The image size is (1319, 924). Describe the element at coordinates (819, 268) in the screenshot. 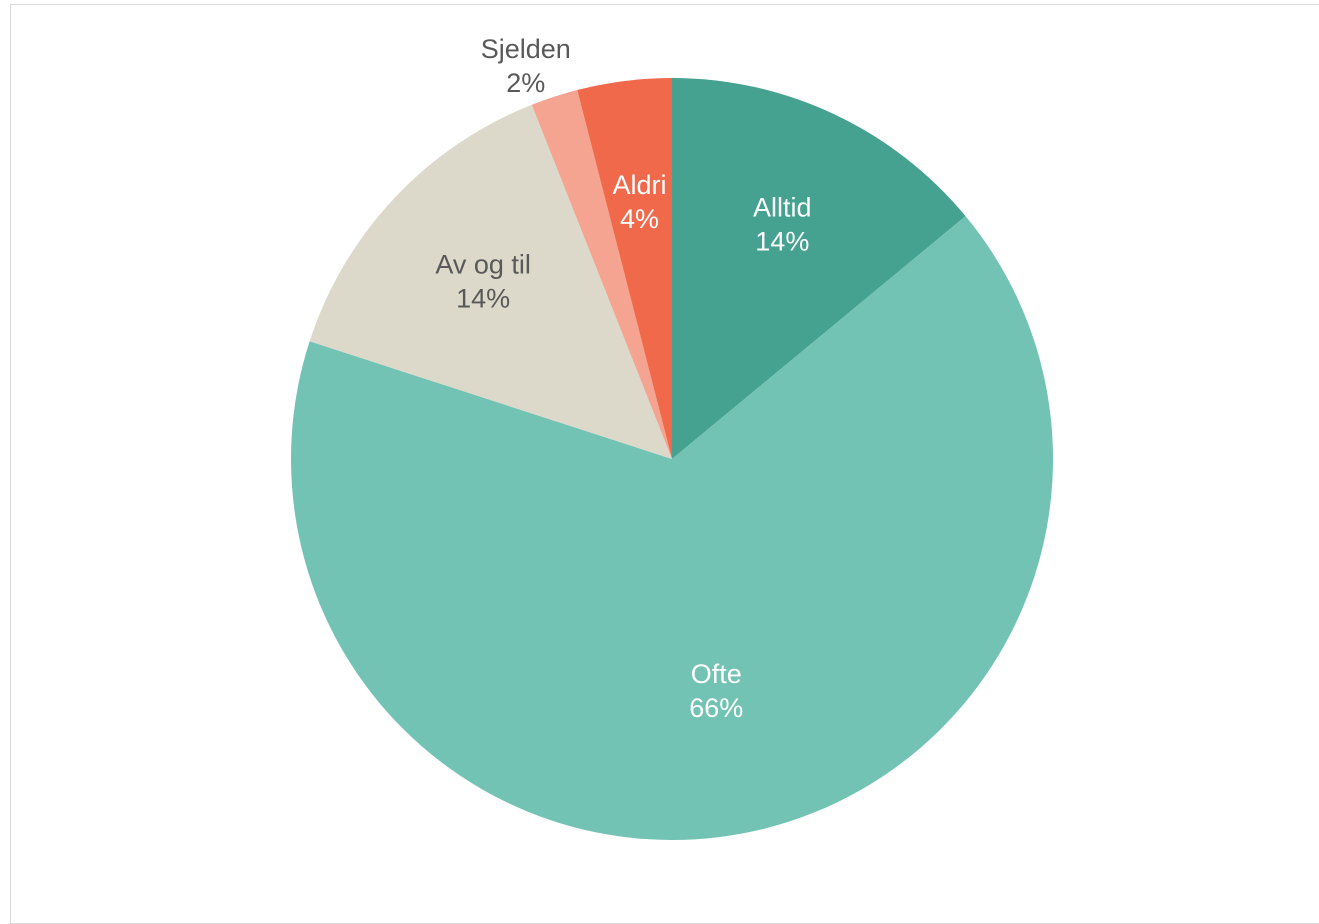

I see `pie-slice-alltid` at that location.